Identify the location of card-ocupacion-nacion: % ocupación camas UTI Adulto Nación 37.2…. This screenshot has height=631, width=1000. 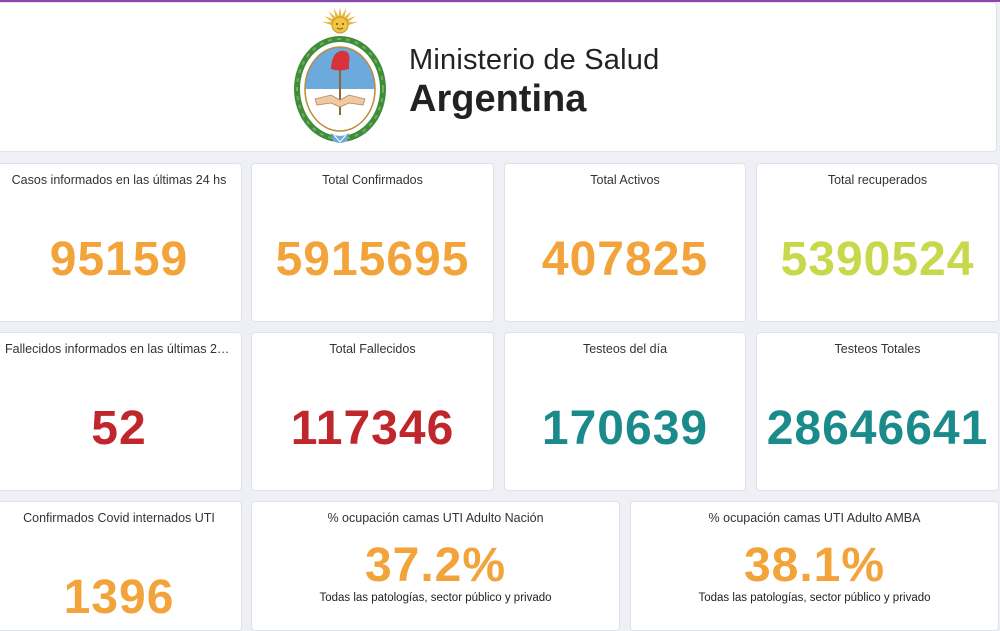
(435, 566).